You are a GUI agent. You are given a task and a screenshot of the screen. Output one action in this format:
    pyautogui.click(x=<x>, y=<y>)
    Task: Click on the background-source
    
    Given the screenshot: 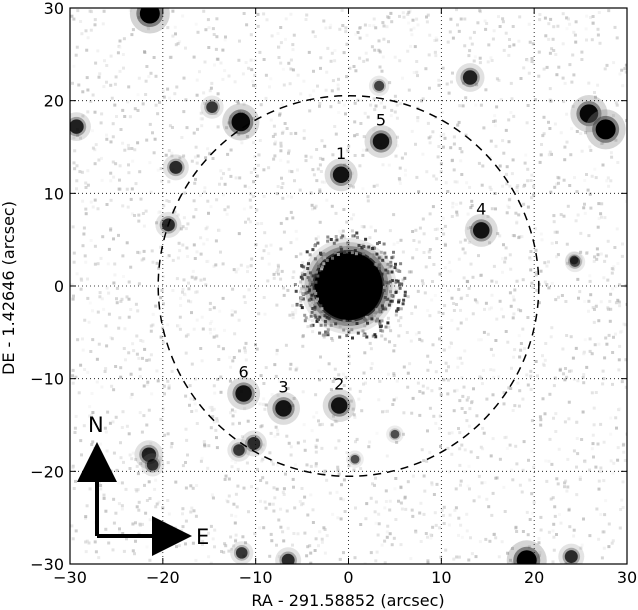 What is the action you would take?
    pyautogui.click(x=355, y=459)
    